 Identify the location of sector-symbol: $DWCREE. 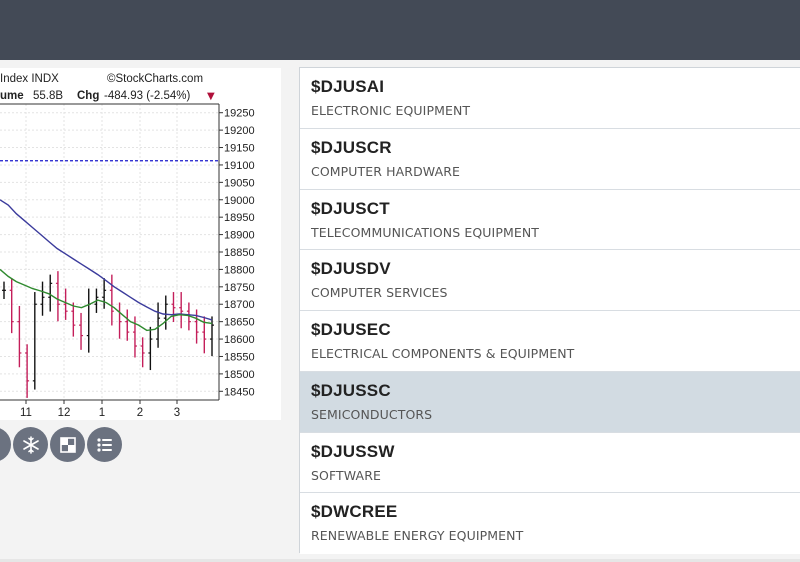
(354, 512).